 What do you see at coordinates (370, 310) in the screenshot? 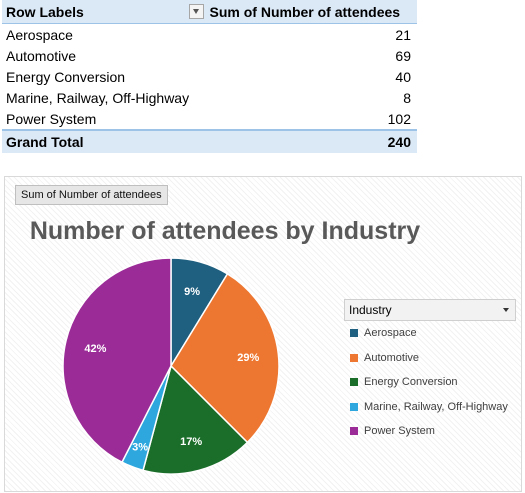
I see `legend-field-label: Industry` at bounding box center [370, 310].